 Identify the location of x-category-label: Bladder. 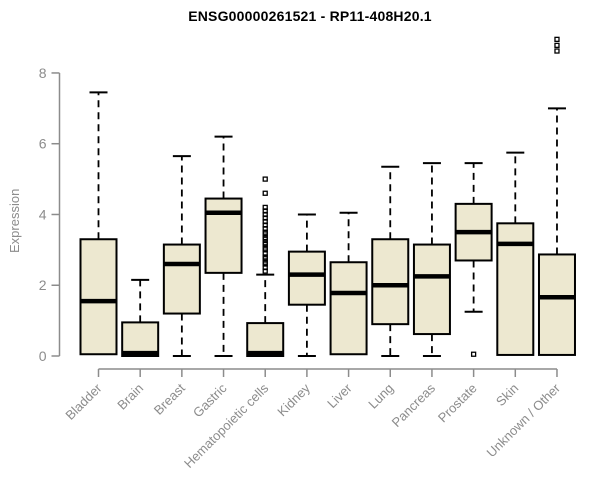
(83, 401).